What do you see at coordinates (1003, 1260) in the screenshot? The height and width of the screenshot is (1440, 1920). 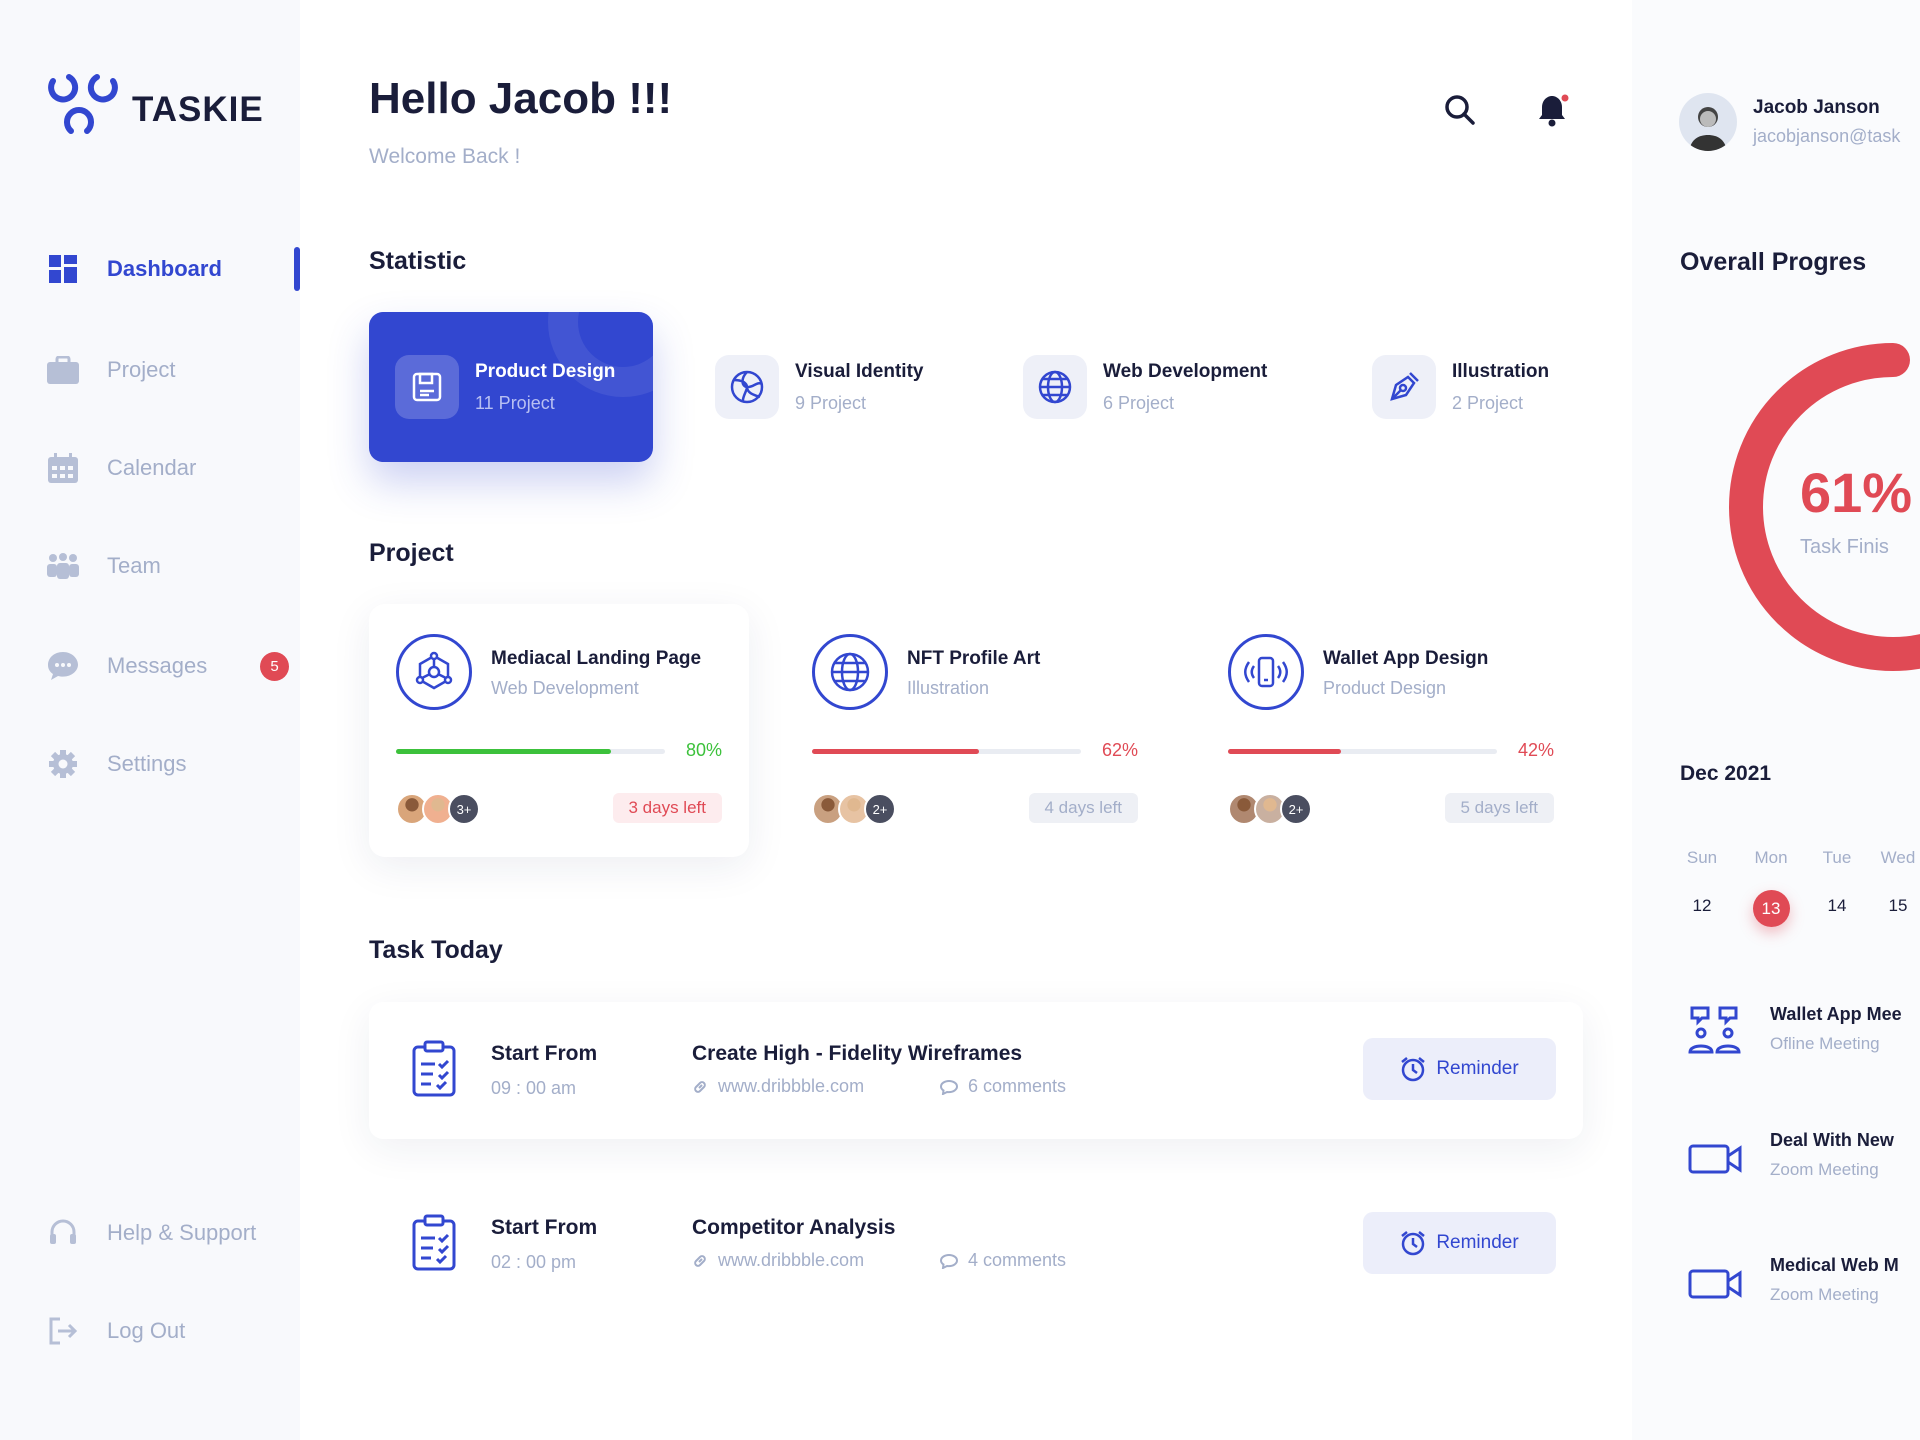 I see `task-comments: 4 comments` at bounding box center [1003, 1260].